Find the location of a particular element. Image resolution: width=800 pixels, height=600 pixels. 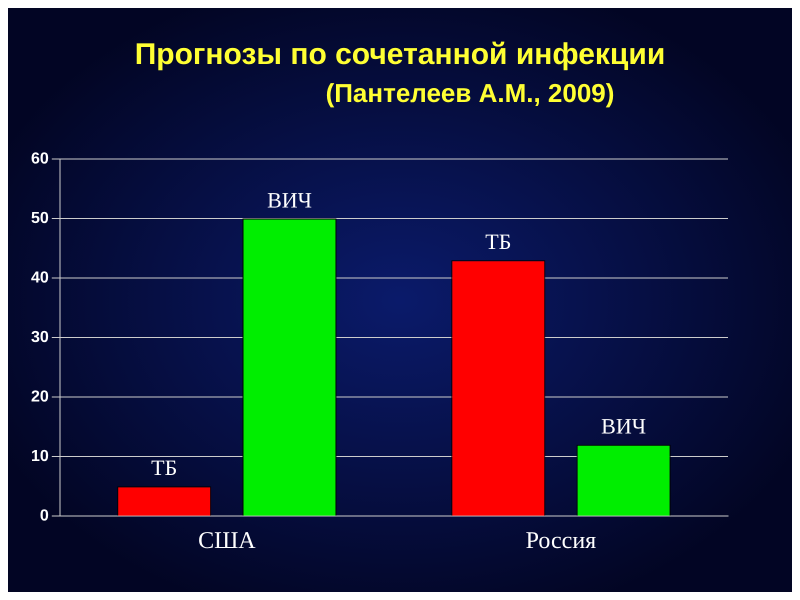

x-tick-label: Россия is located at coordinates (561, 541).